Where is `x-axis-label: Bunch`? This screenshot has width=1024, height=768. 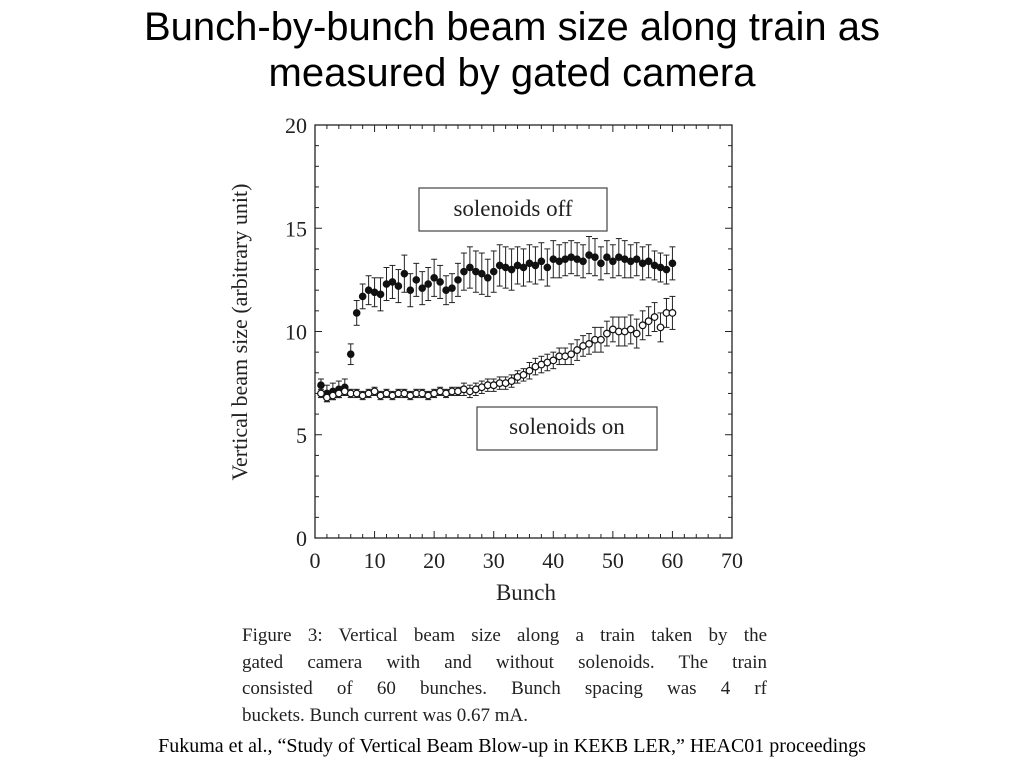
x-axis-label: Bunch is located at coordinates (526, 592).